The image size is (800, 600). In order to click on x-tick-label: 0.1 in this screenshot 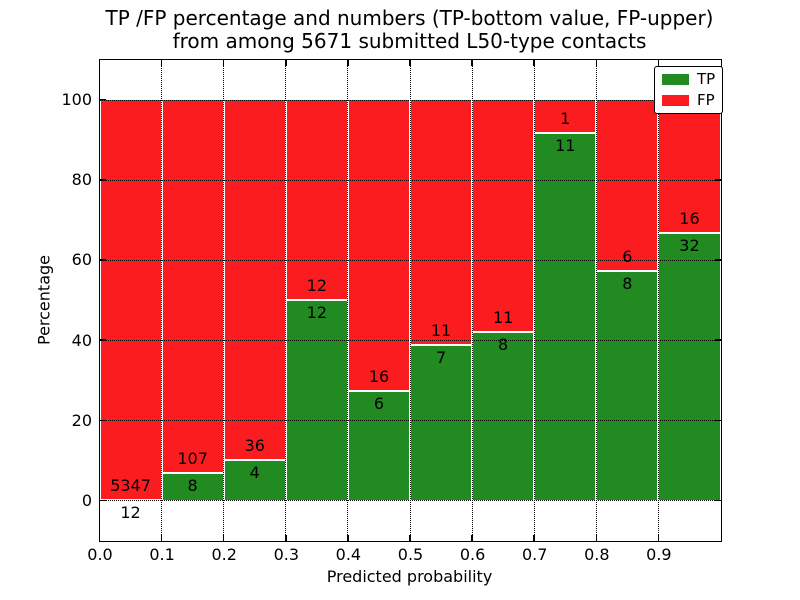, I will do `click(162, 554)`.